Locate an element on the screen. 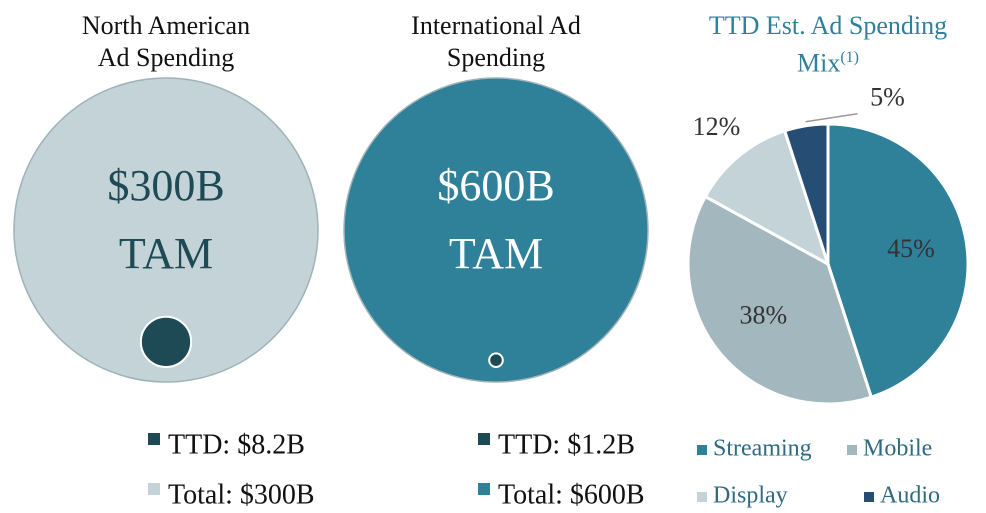 This screenshot has width=986, height=513. legend-label: Mobile is located at coordinates (897, 449).